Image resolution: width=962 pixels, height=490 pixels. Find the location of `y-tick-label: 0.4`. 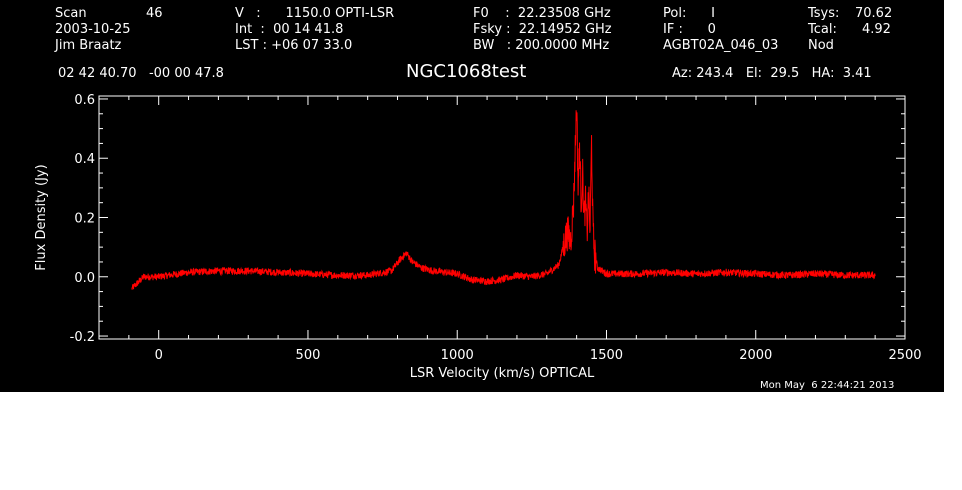

y-tick-label: 0.4 is located at coordinates (84, 159).